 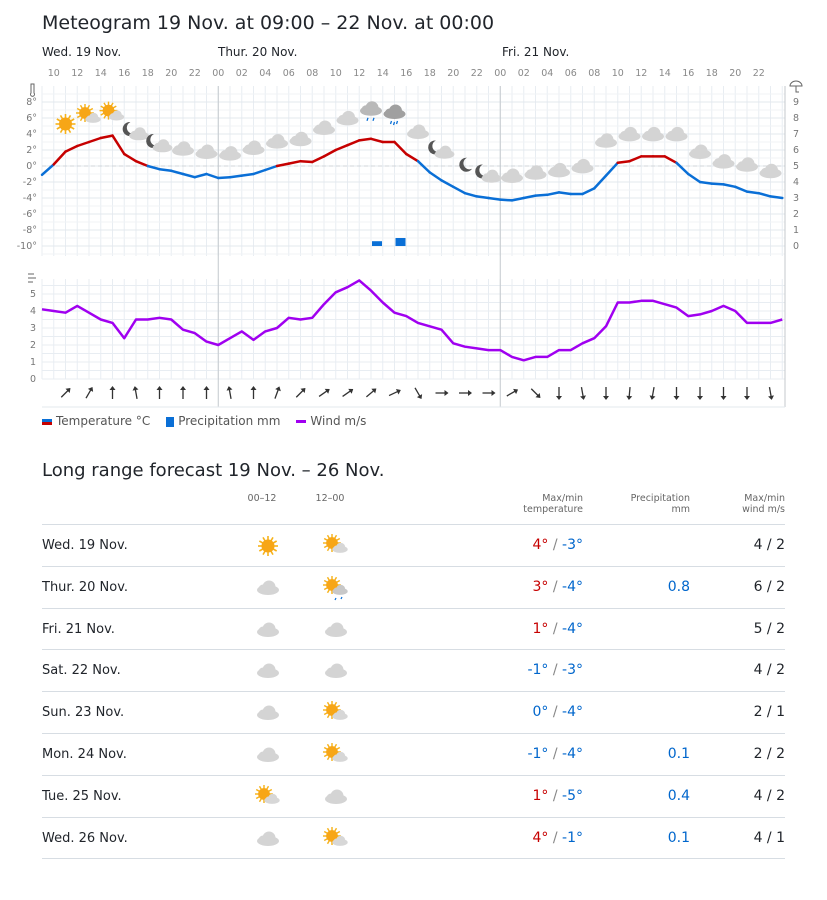 I want to click on hour-label: 14, so click(x=383, y=73).